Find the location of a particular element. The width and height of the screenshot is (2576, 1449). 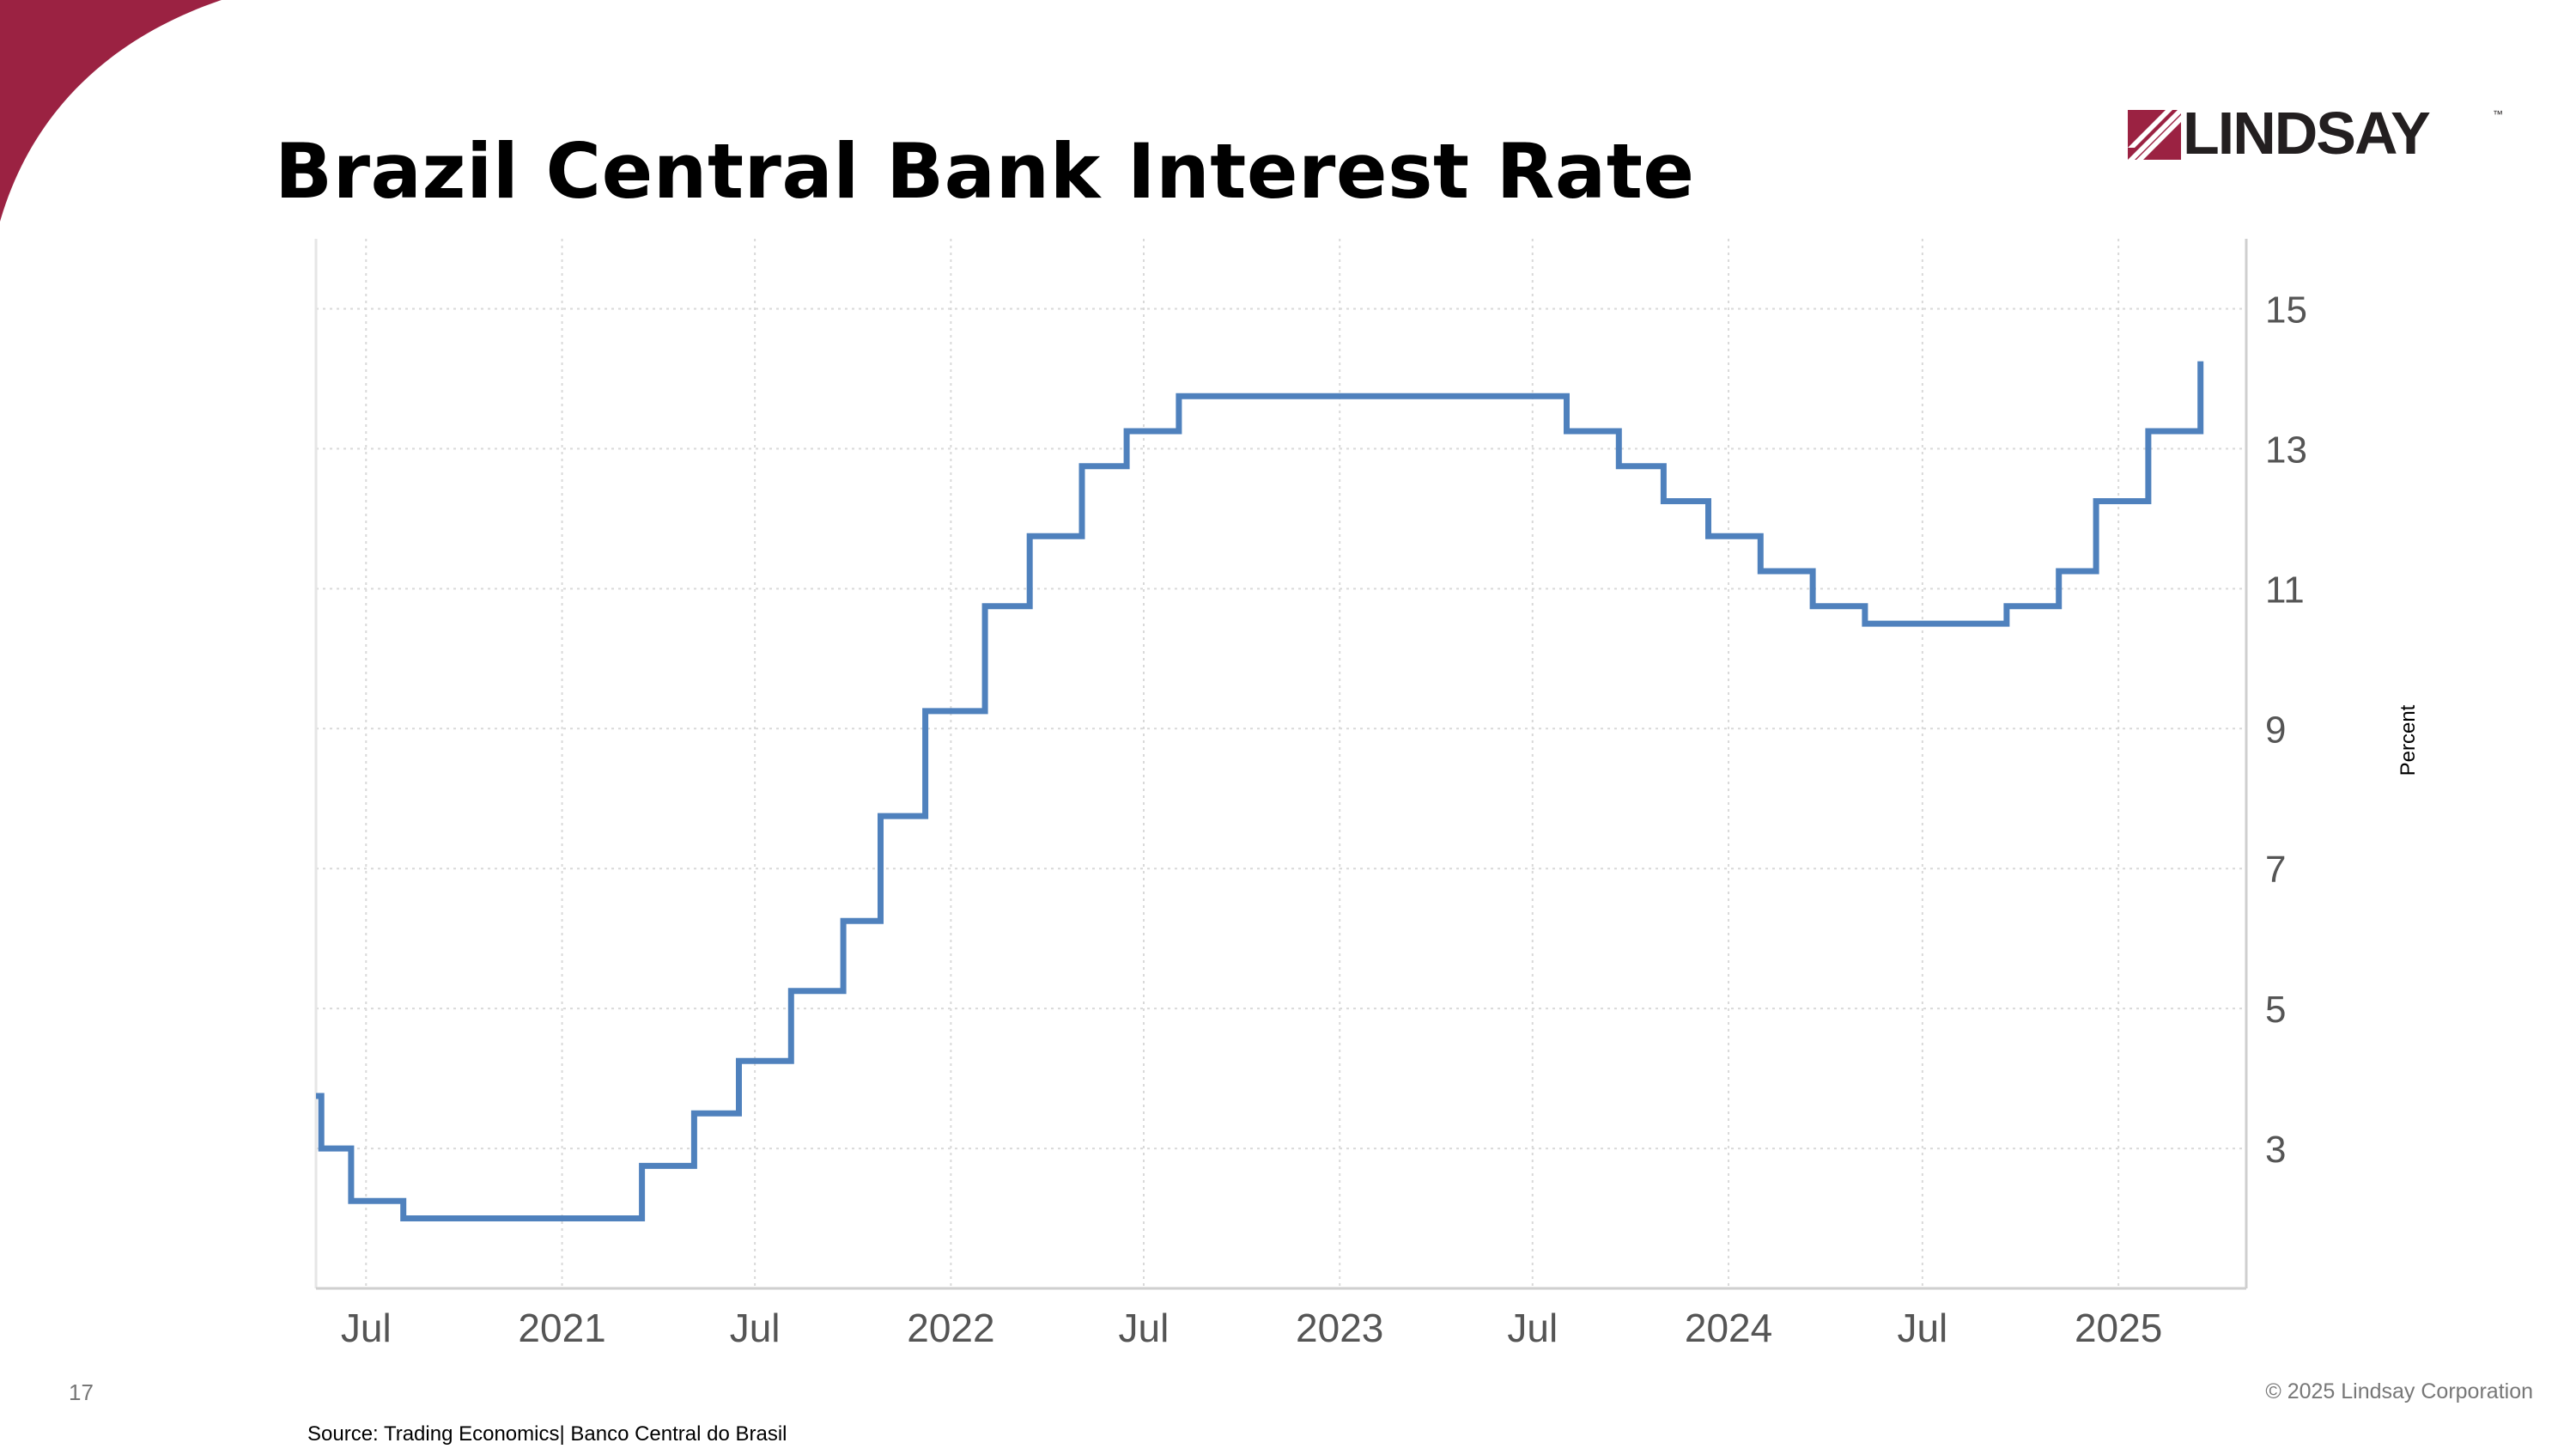

logo-wordmark: LINDSAY is located at coordinates (2307, 133).